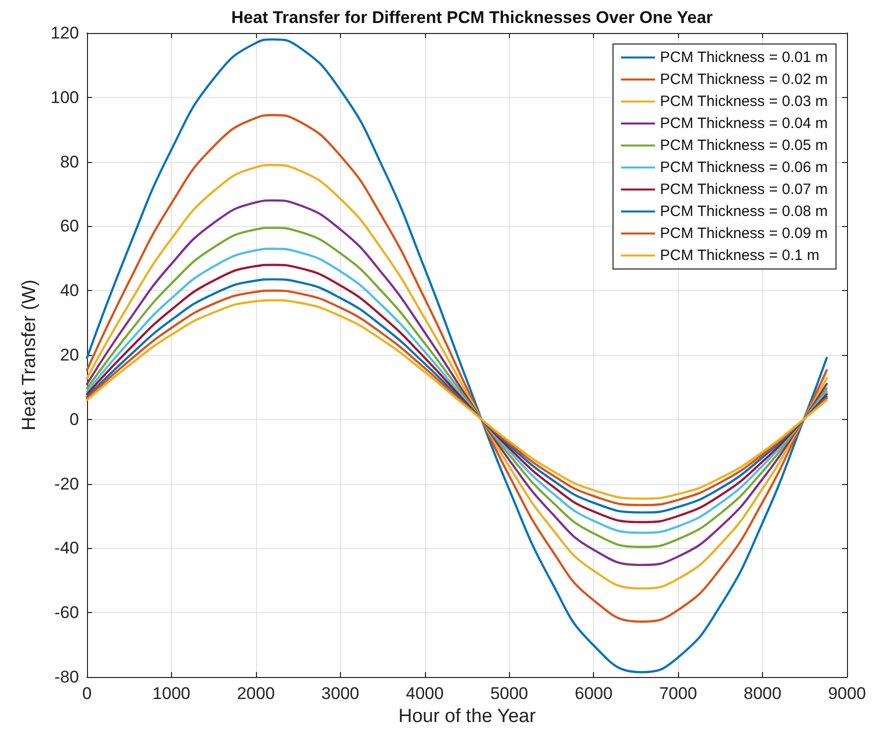  What do you see at coordinates (467, 716) in the screenshot?
I see `x-axis-title: Hour of the Year` at bounding box center [467, 716].